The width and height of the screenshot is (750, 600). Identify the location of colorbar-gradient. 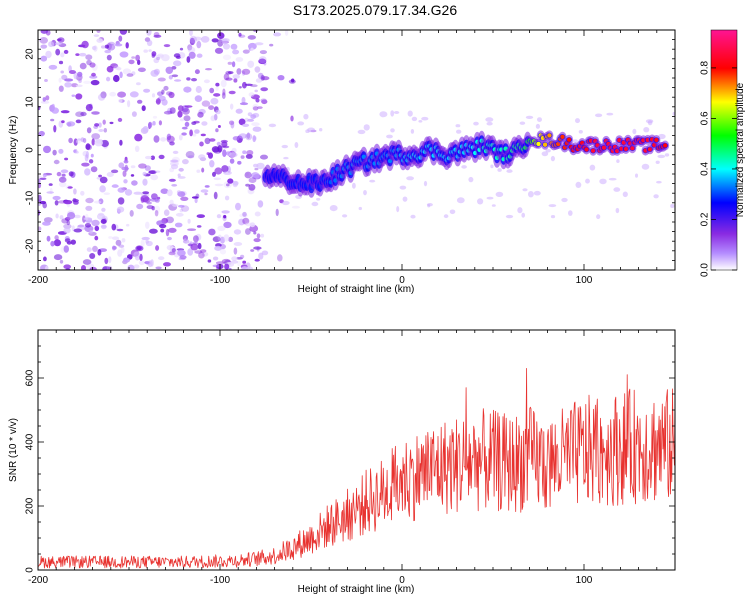
(724, 150).